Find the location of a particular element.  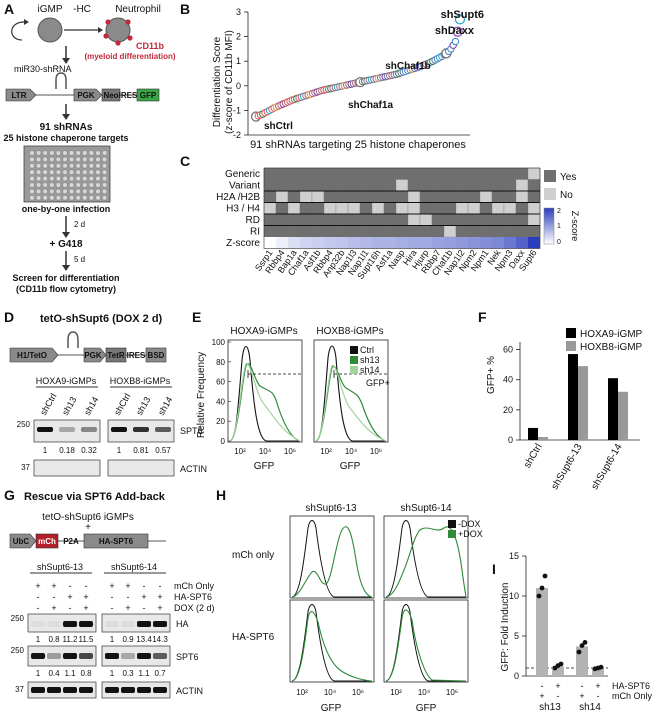

panel-d-letter: D is located at coordinates (9, 317).